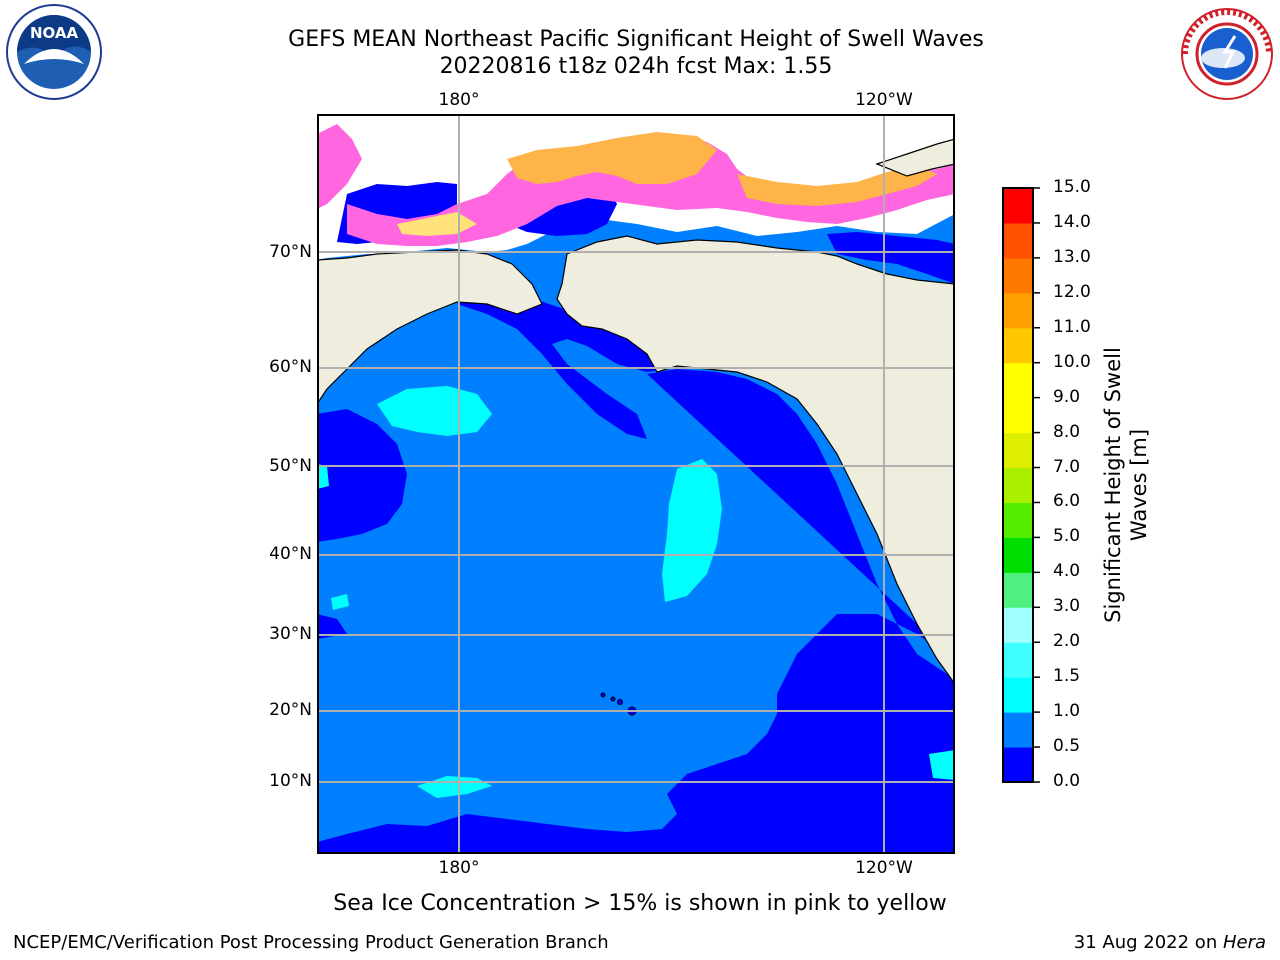 The width and height of the screenshot is (1280, 960). Describe the element at coordinates (1067, 431) in the screenshot. I see `colorbar-tick-label: 8.0` at that location.